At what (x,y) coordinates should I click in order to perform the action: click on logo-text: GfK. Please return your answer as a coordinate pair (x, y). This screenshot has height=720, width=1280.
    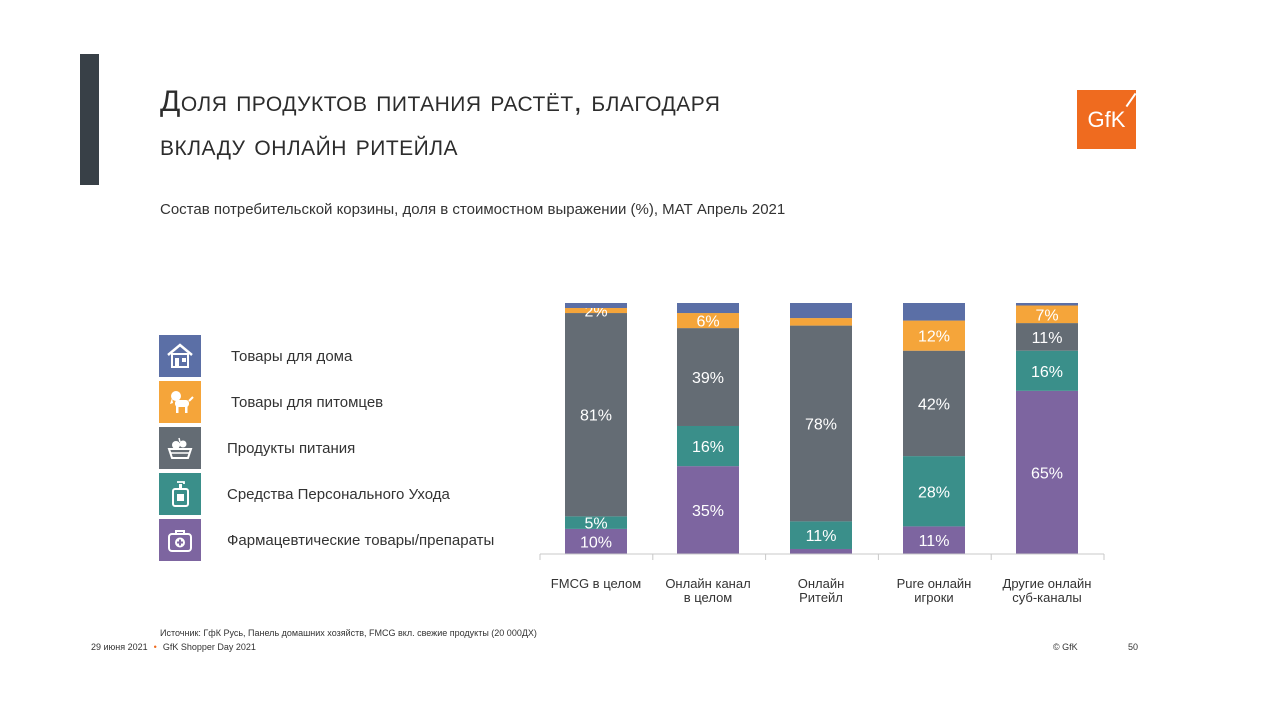
    Looking at the image, I should click on (1106, 119).